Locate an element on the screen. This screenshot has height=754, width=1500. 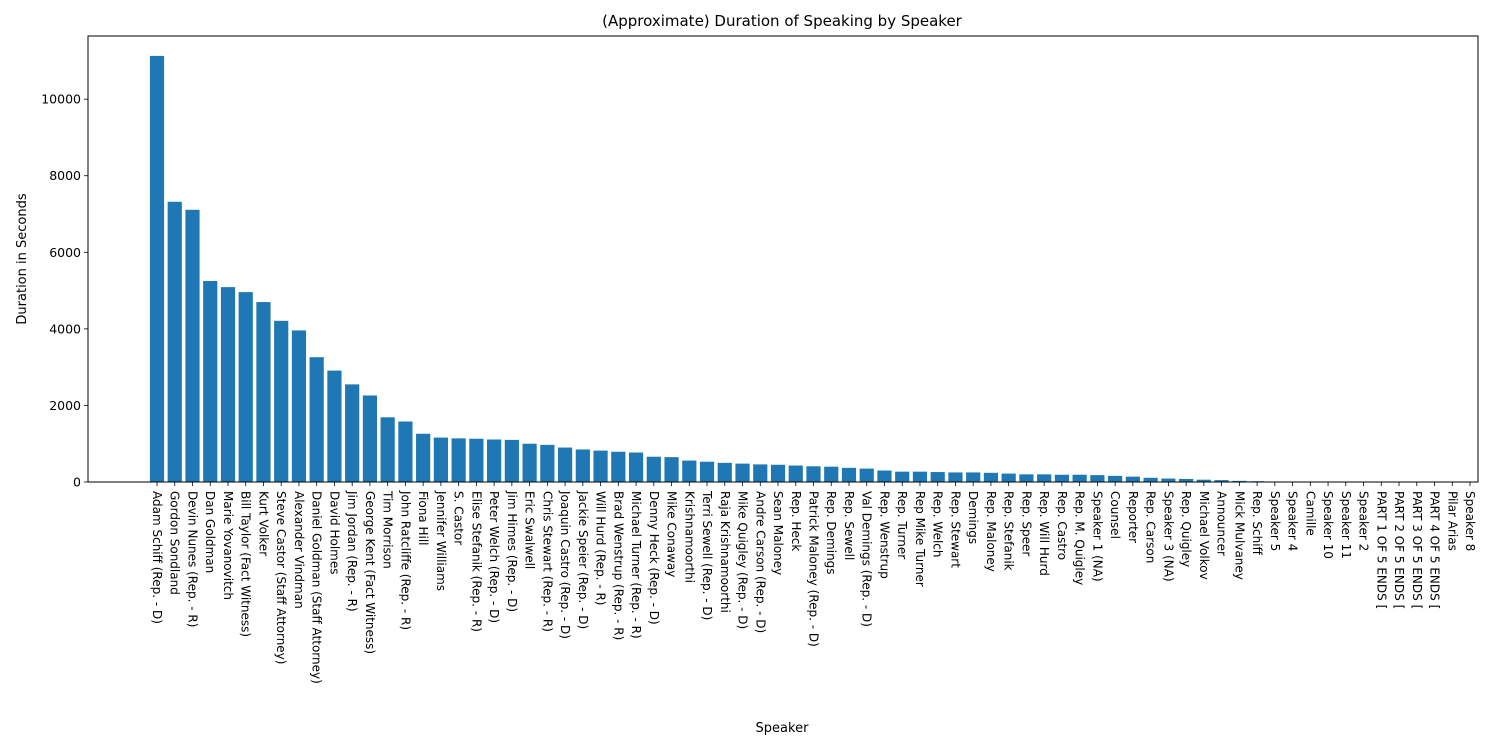
x-tick-label: Speaker 1 (NA) is located at coordinates (1097, 536).